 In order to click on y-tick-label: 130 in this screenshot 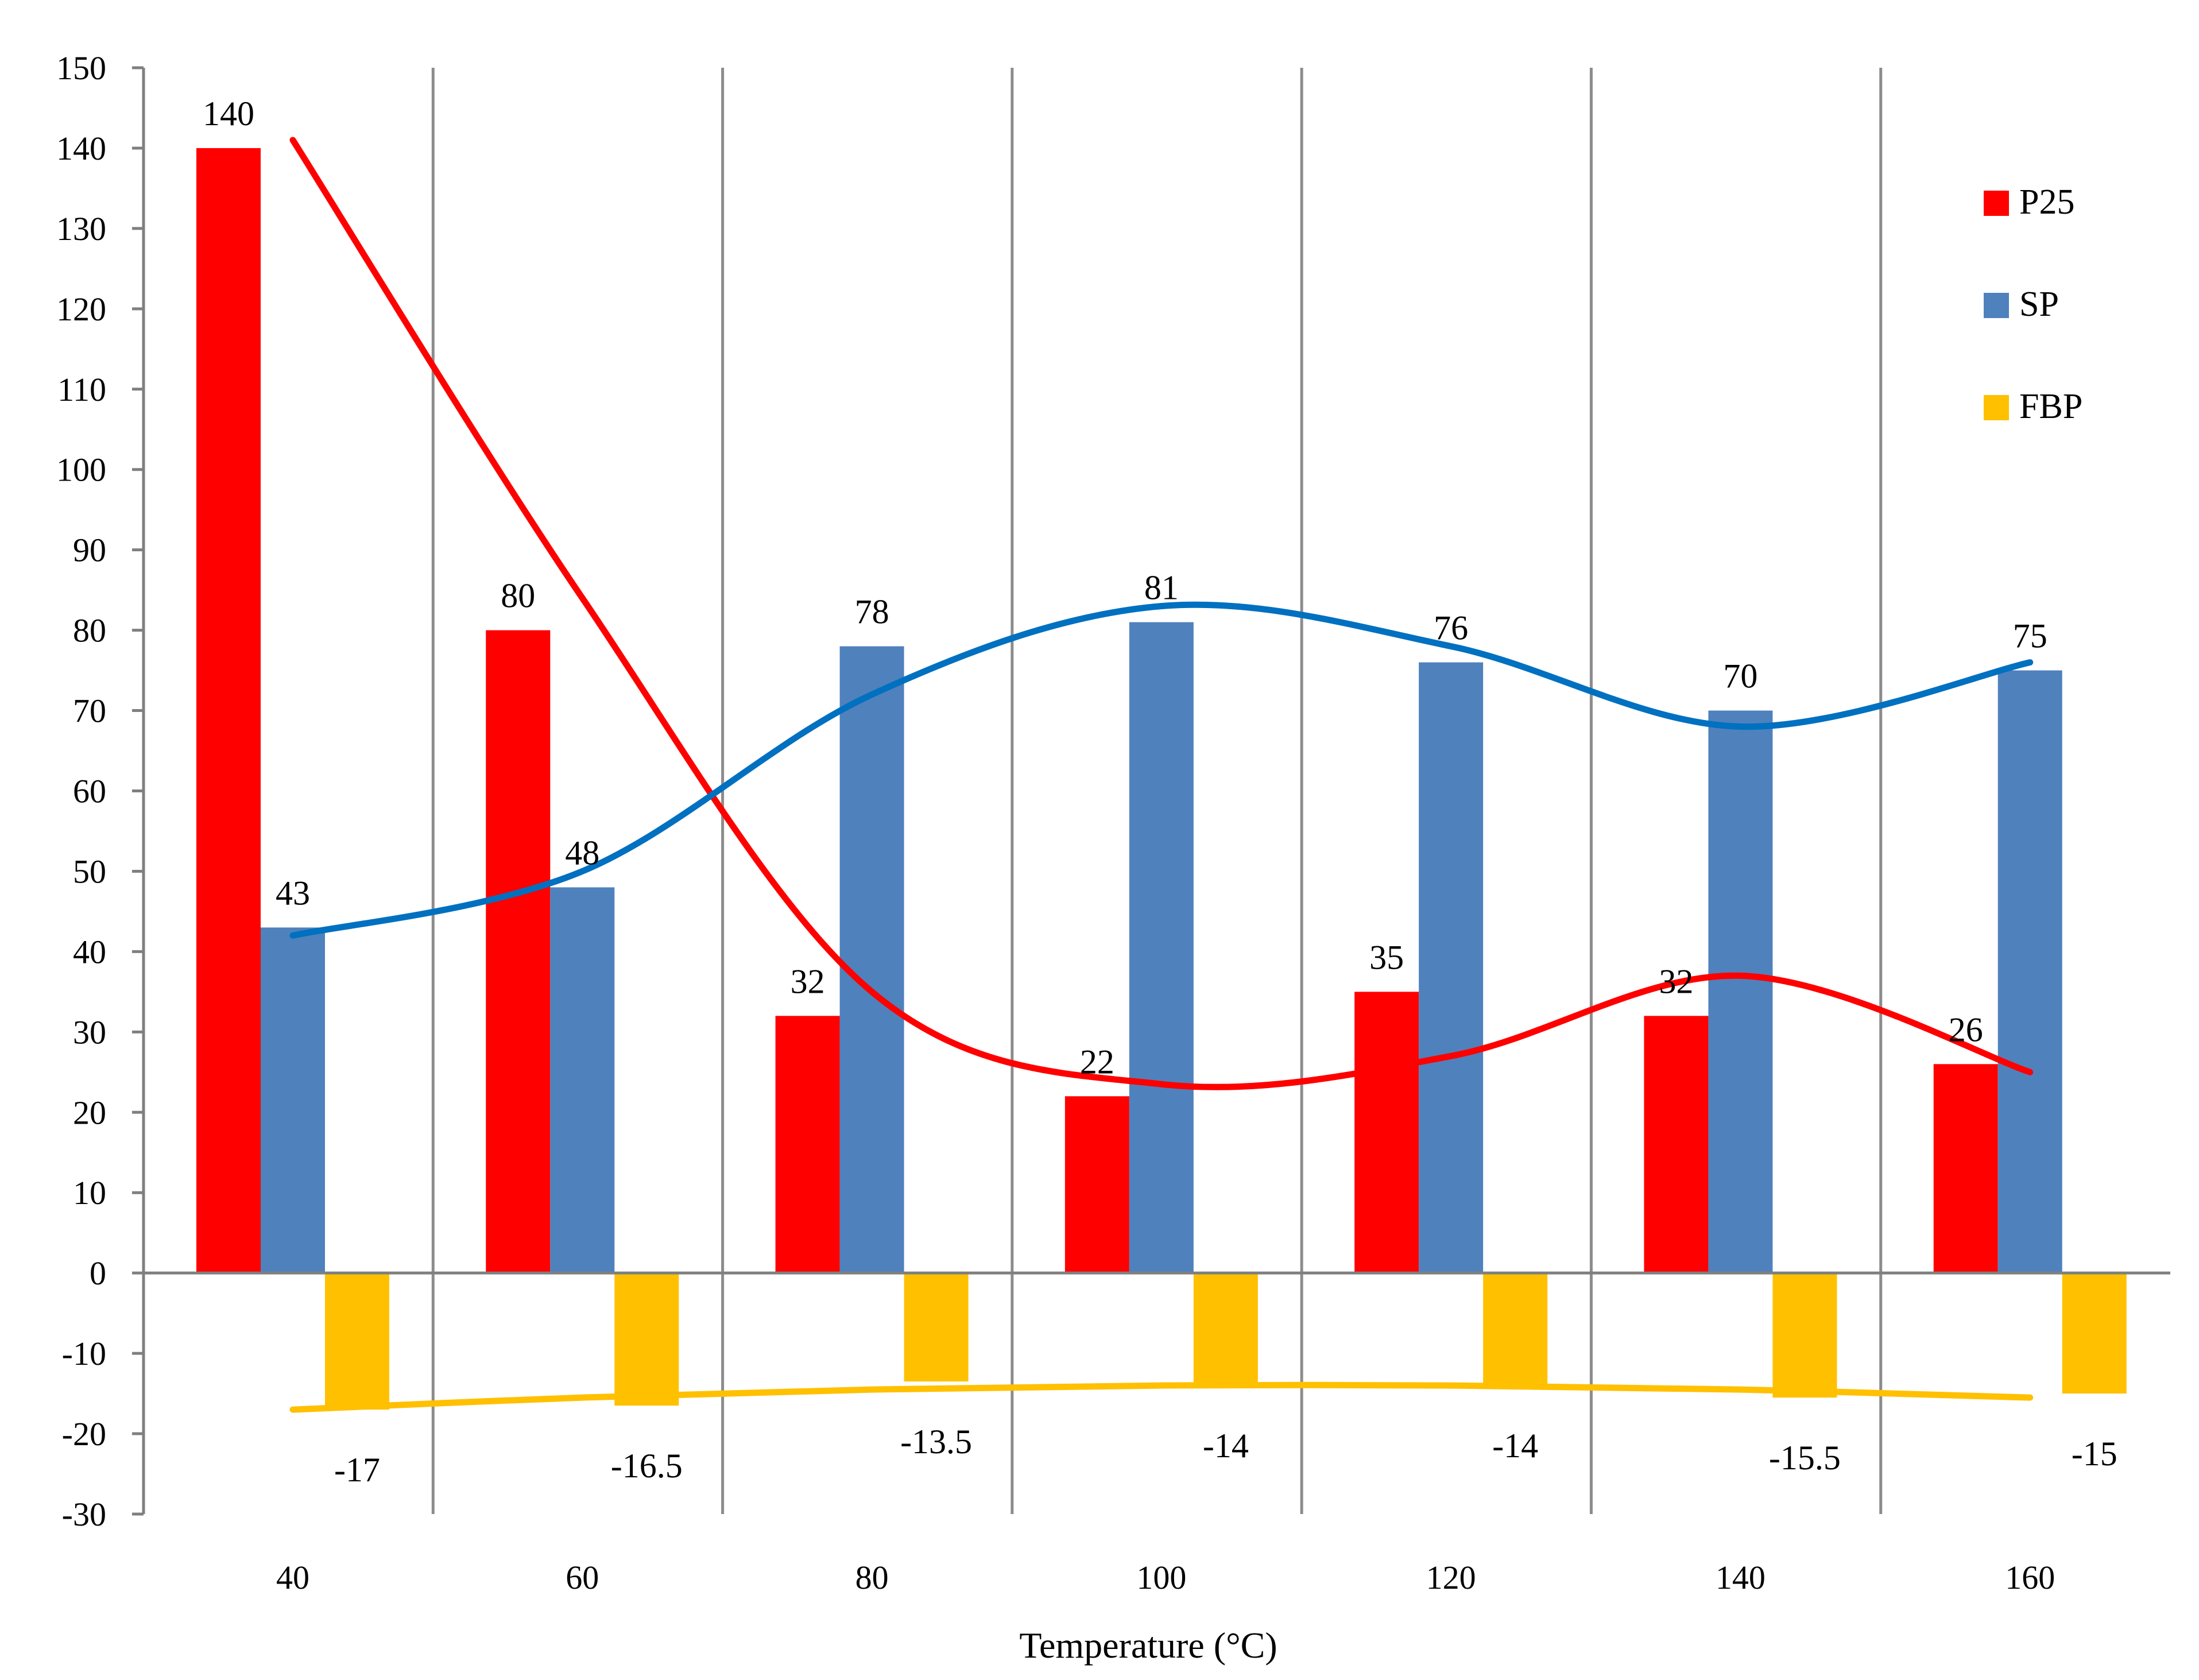, I will do `click(81, 229)`.